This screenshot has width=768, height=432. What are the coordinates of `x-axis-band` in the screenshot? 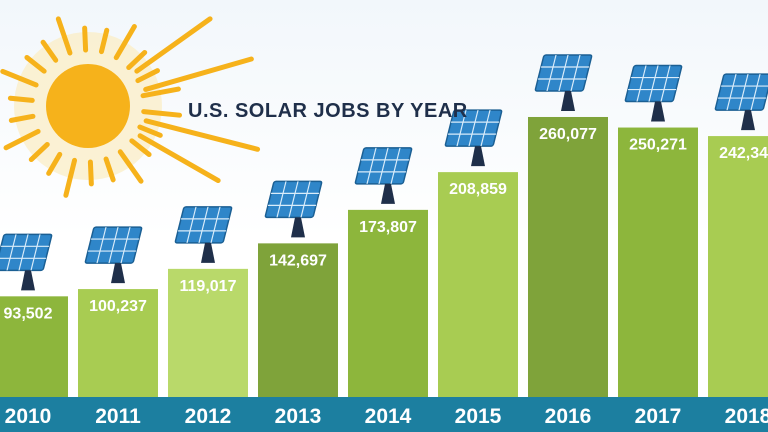 It's located at (384, 414).